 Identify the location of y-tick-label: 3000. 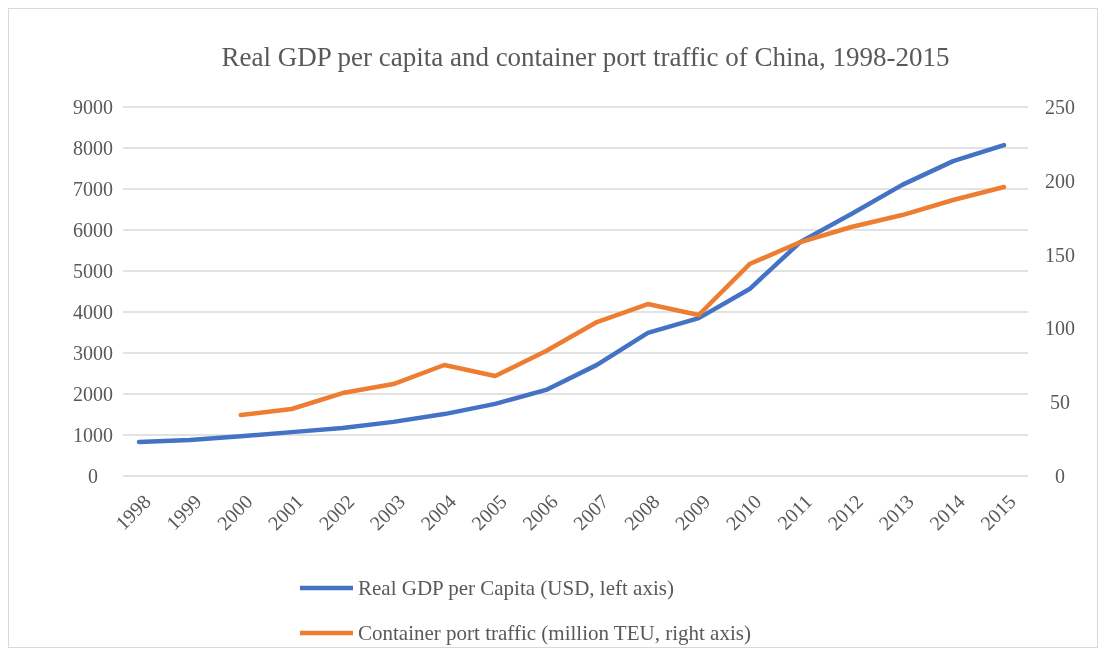
(93, 353).